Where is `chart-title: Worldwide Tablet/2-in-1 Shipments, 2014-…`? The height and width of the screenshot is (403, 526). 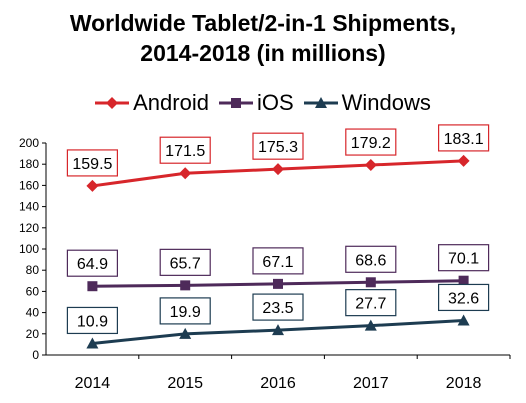 chart-title: Worldwide Tablet/2-in-1 Shipments, 2014-… is located at coordinates (263, 38).